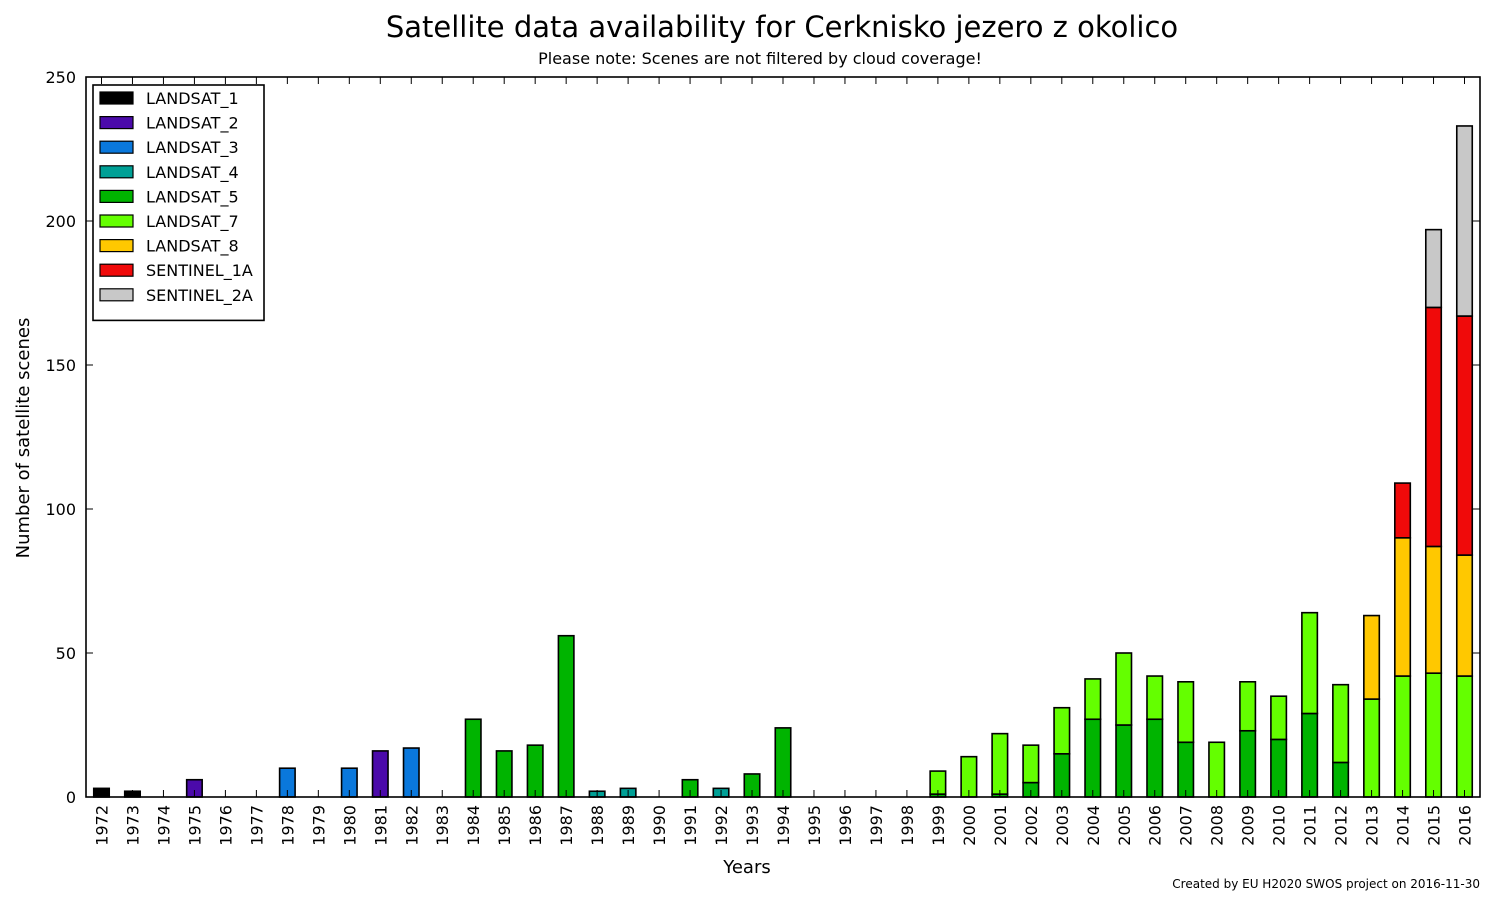 The image size is (1494, 907). Describe the element at coordinates (1403, 510) in the screenshot. I see `bar-sentinel_1a-2014` at that location.